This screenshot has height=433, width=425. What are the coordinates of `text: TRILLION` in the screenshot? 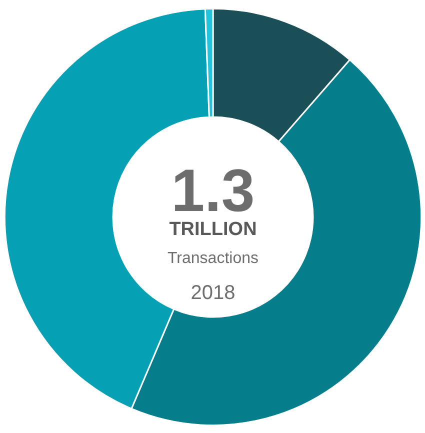 It's located at (213, 229).